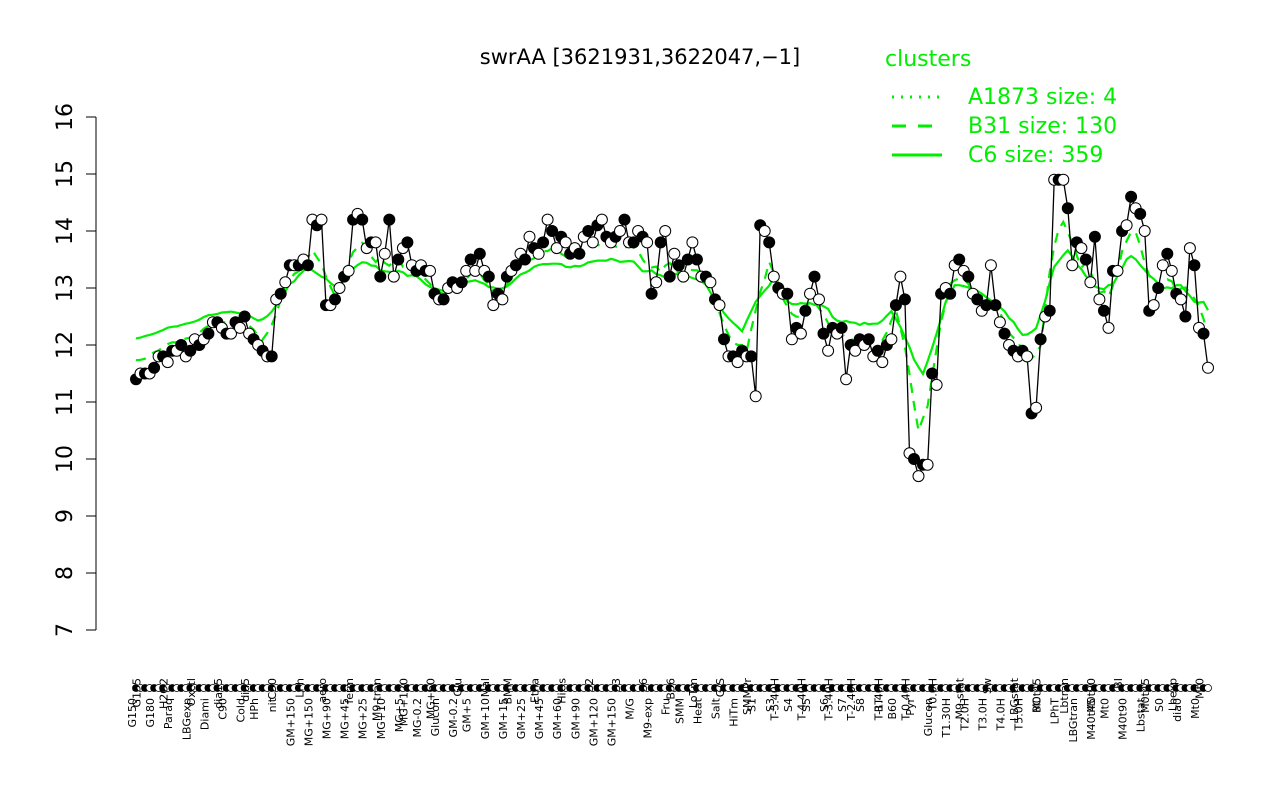  What do you see at coordinates (612, 722) in the screenshot?
I see `x-tick-label: GM+150` at bounding box center [612, 722].